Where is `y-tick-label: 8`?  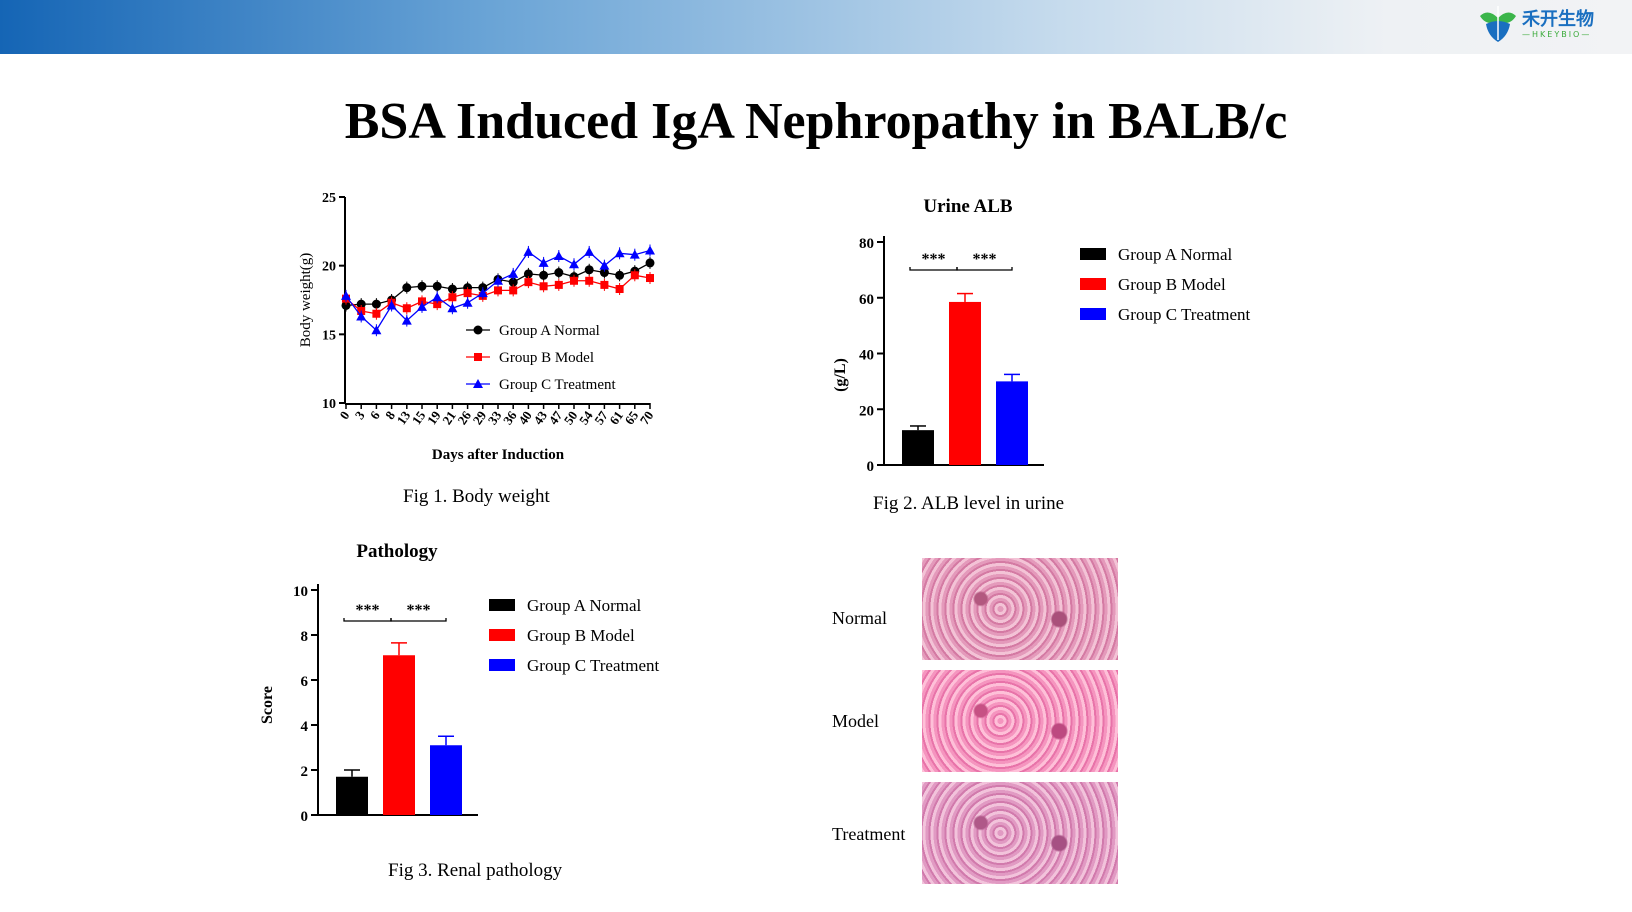 y-tick-label: 8 is located at coordinates (305, 637).